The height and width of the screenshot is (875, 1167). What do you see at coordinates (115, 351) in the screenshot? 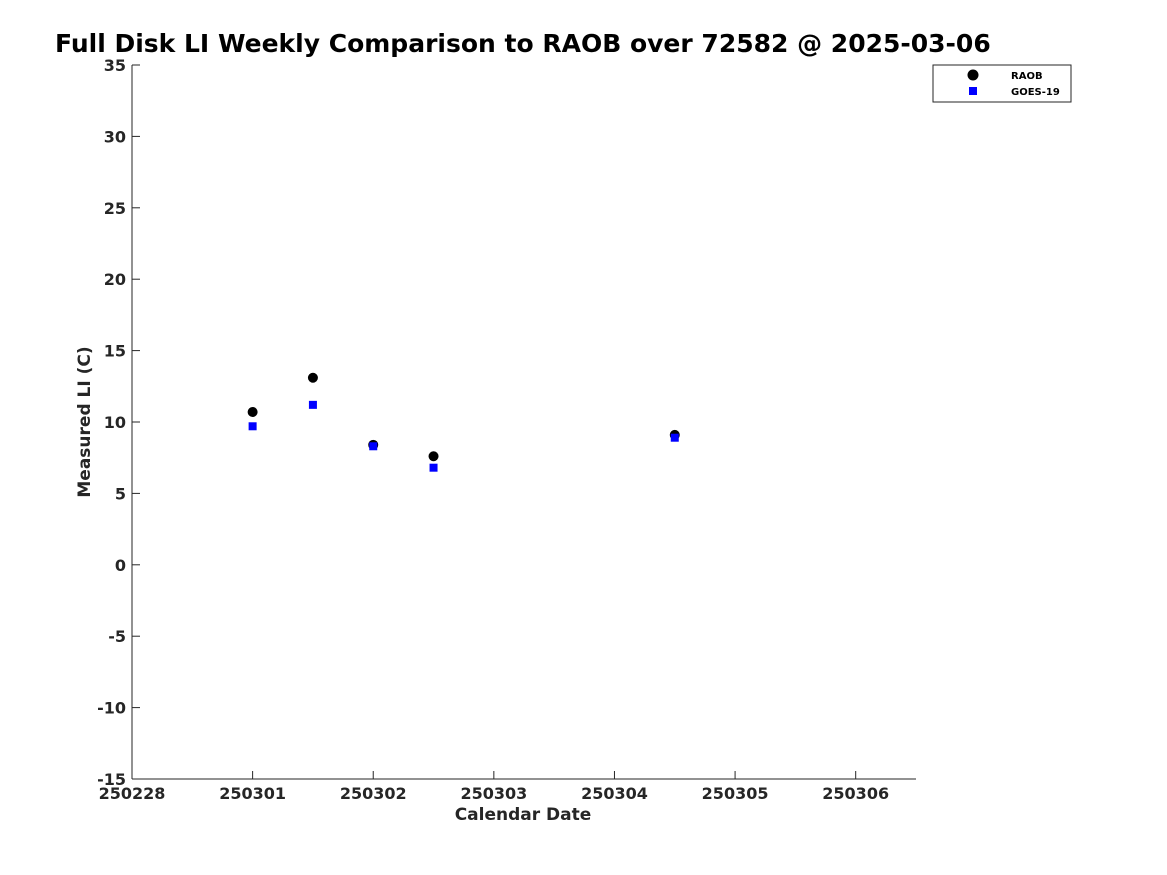
I see `y-tick-label: 15` at bounding box center [115, 351].